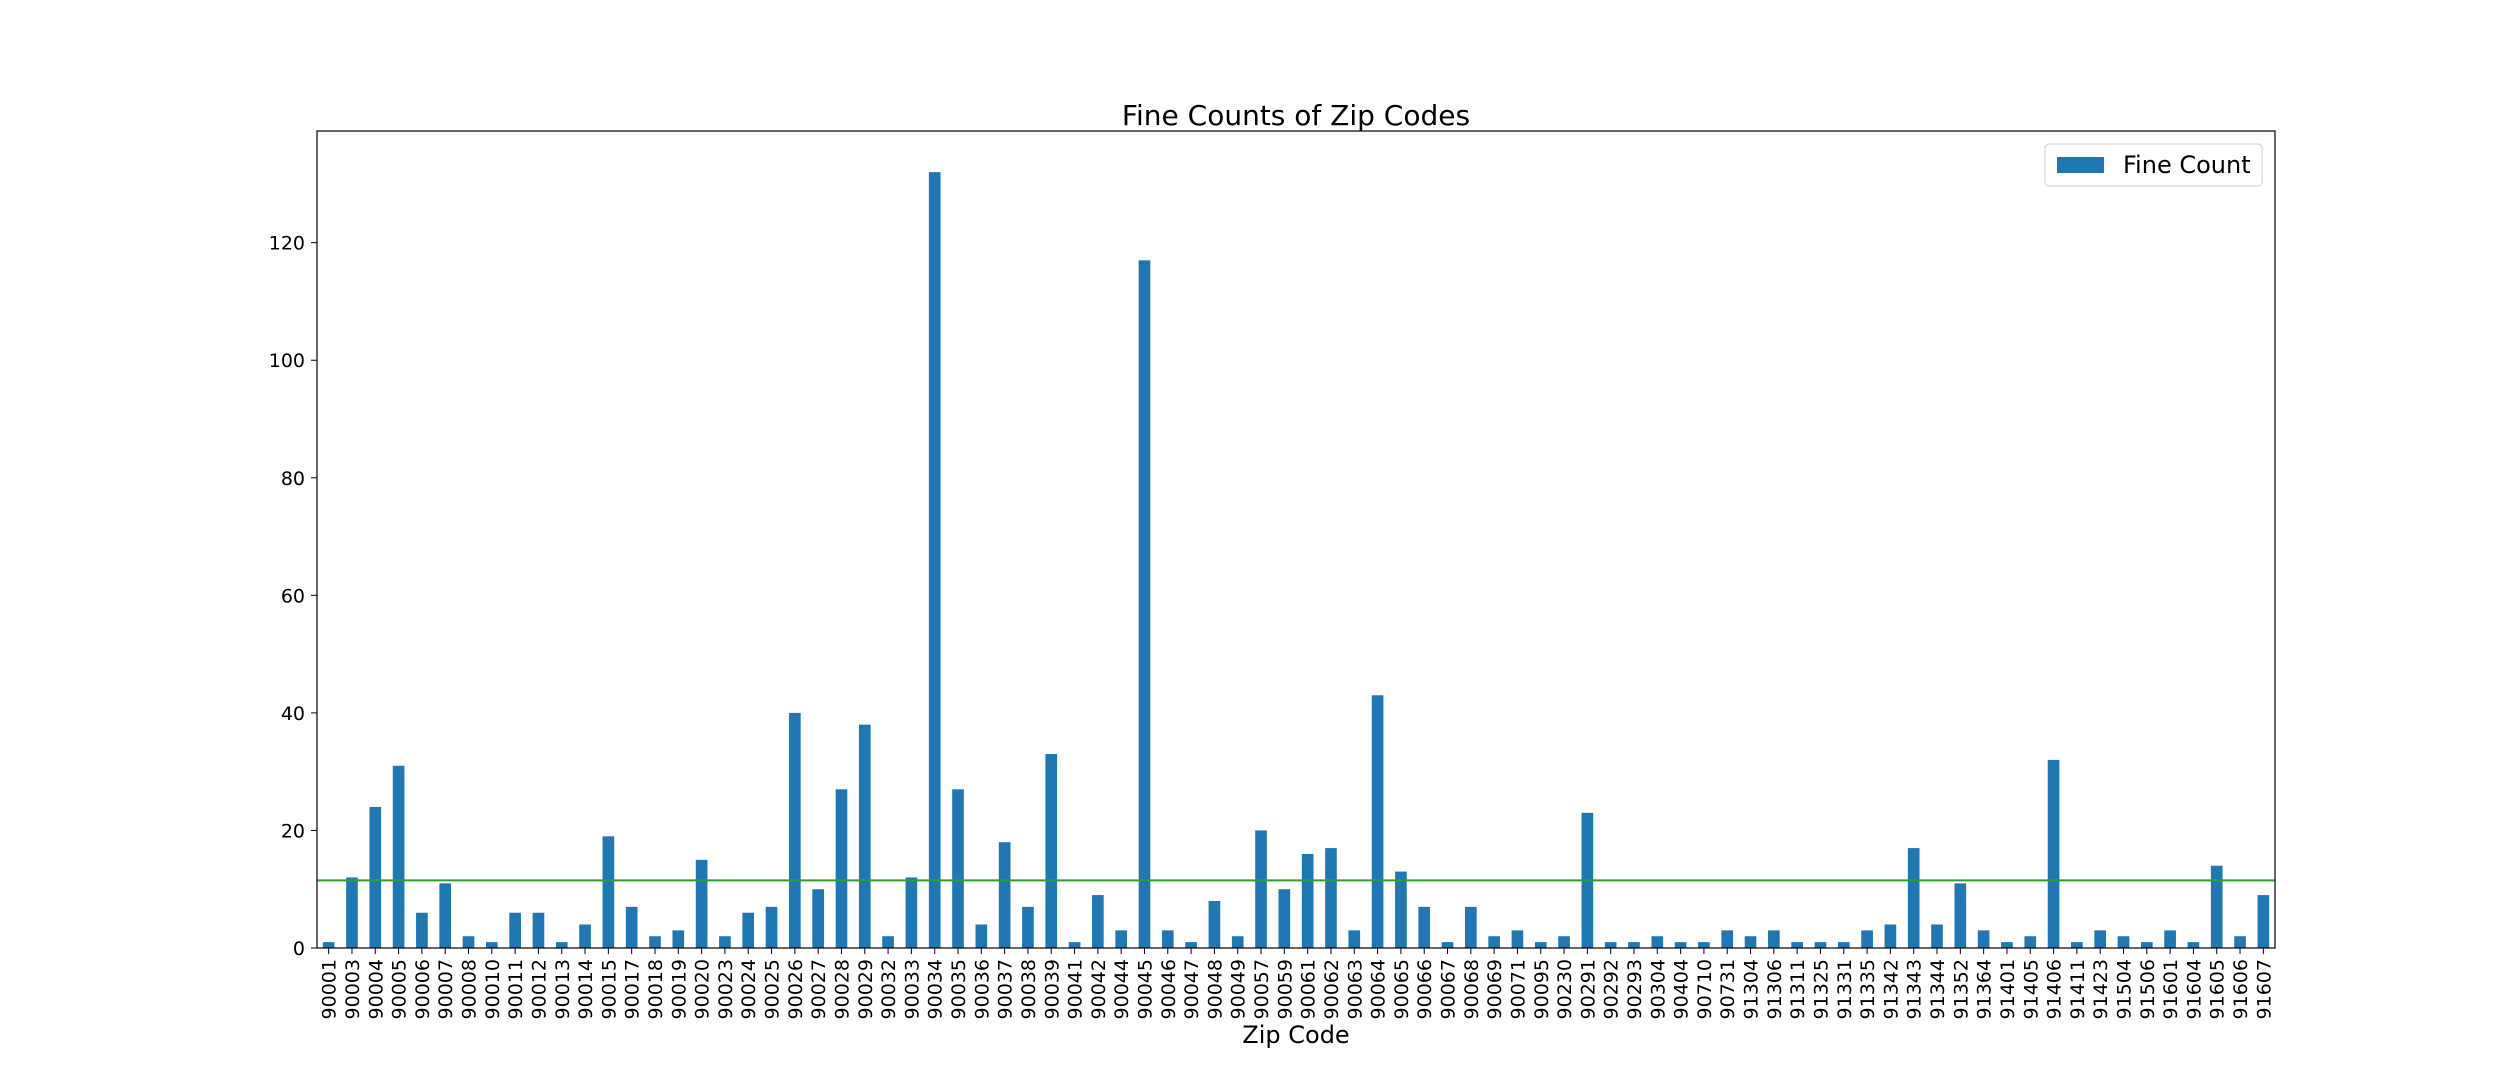 The image size is (2520, 1080). I want to click on x-tick-label: 90731, so click(1728, 989).